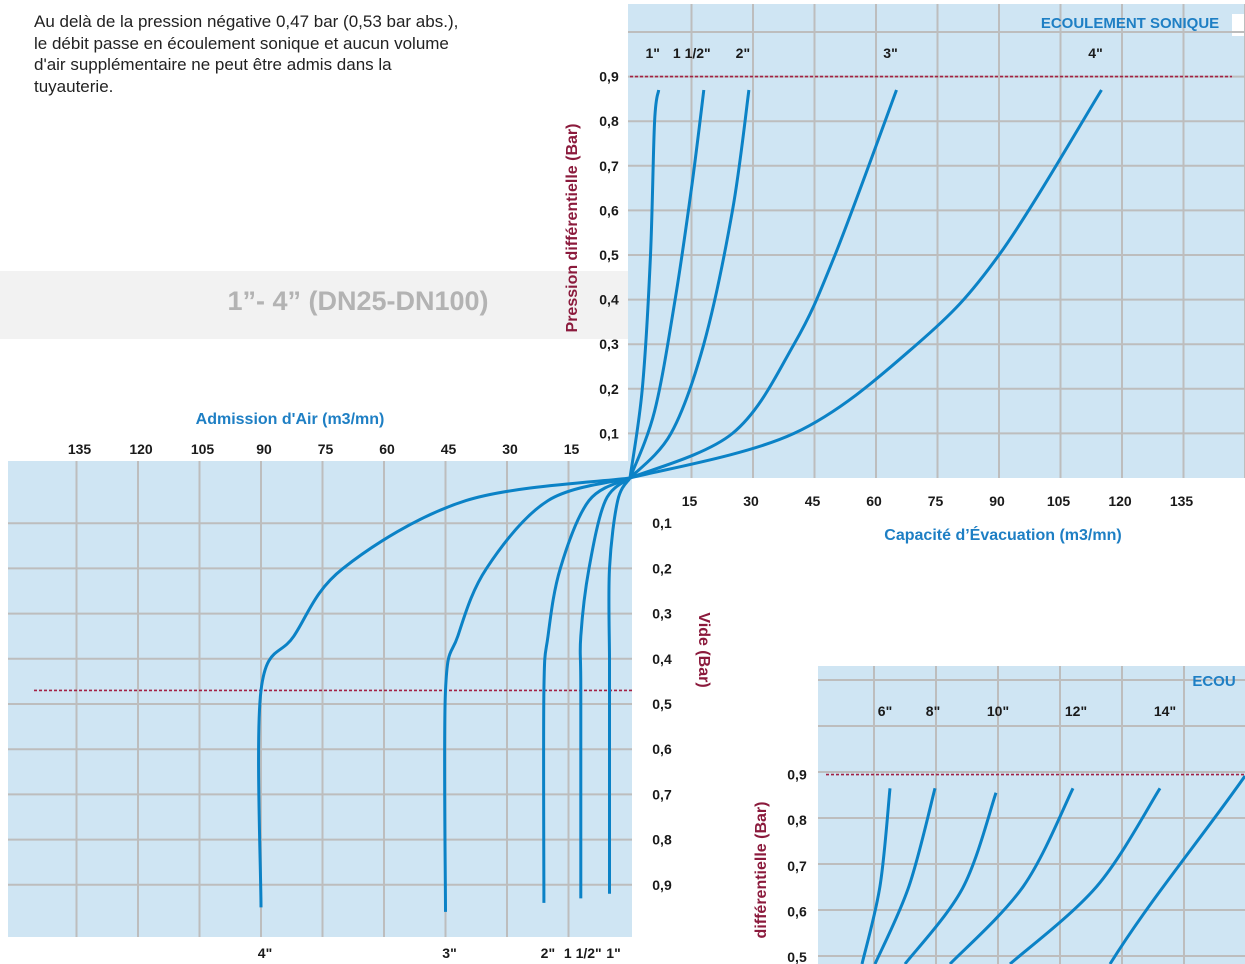 The width and height of the screenshot is (1245, 964). What do you see at coordinates (358, 301) in the screenshot?
I see `size-range-title: 1”- 4” (DN25-DN100)` at bounding box center [358, 301].